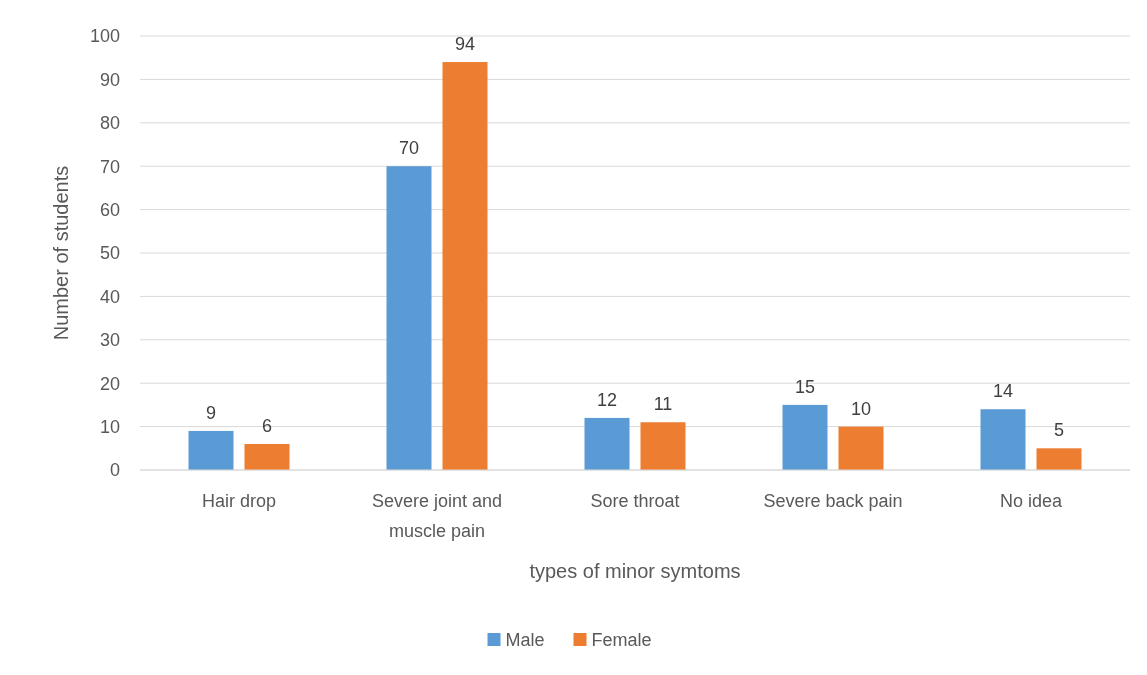 This screenshot has height=675, width=1147. What do you see at coordinates (621, 640) in the screenshot?
I see `legend-label: Female` at bounding box center [621, 640].